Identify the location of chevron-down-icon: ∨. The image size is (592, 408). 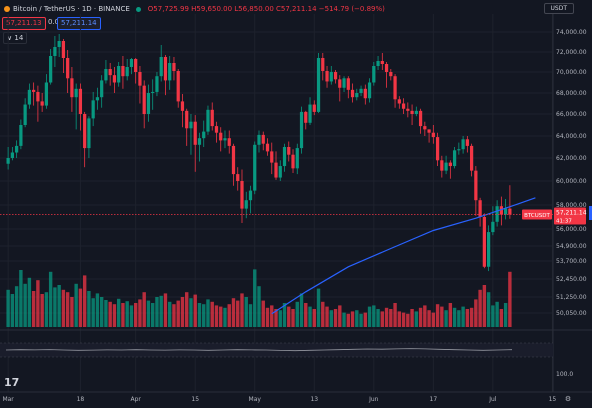
(11, 38).